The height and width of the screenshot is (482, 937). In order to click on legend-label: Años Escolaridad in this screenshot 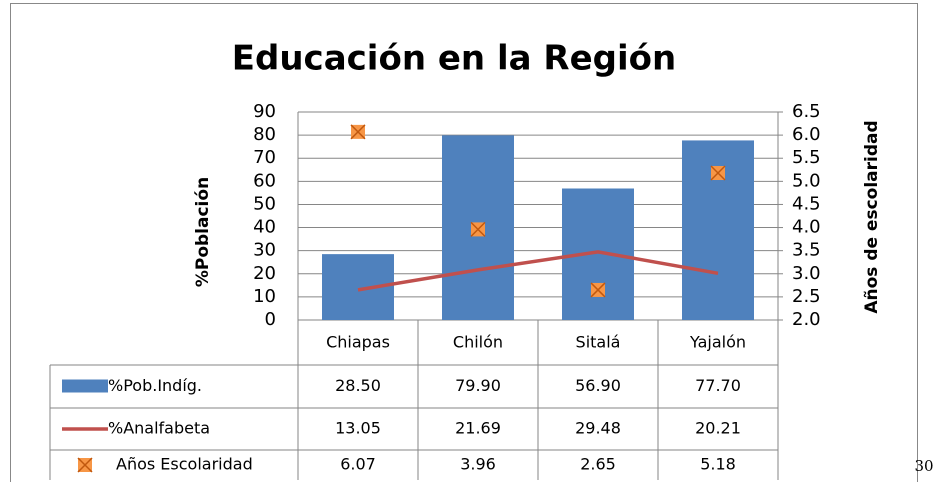, I will do `click(184, 464)`.